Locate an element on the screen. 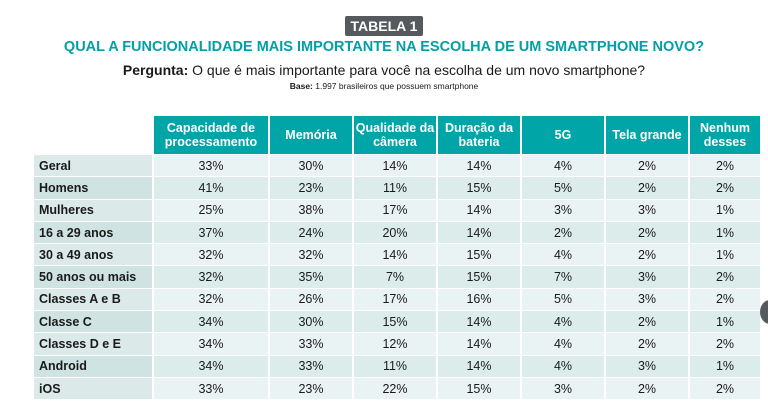 Image resolution: width=768 pixels, height=407 pixels. table-cell: 24% is located at coordinates (312, 232).